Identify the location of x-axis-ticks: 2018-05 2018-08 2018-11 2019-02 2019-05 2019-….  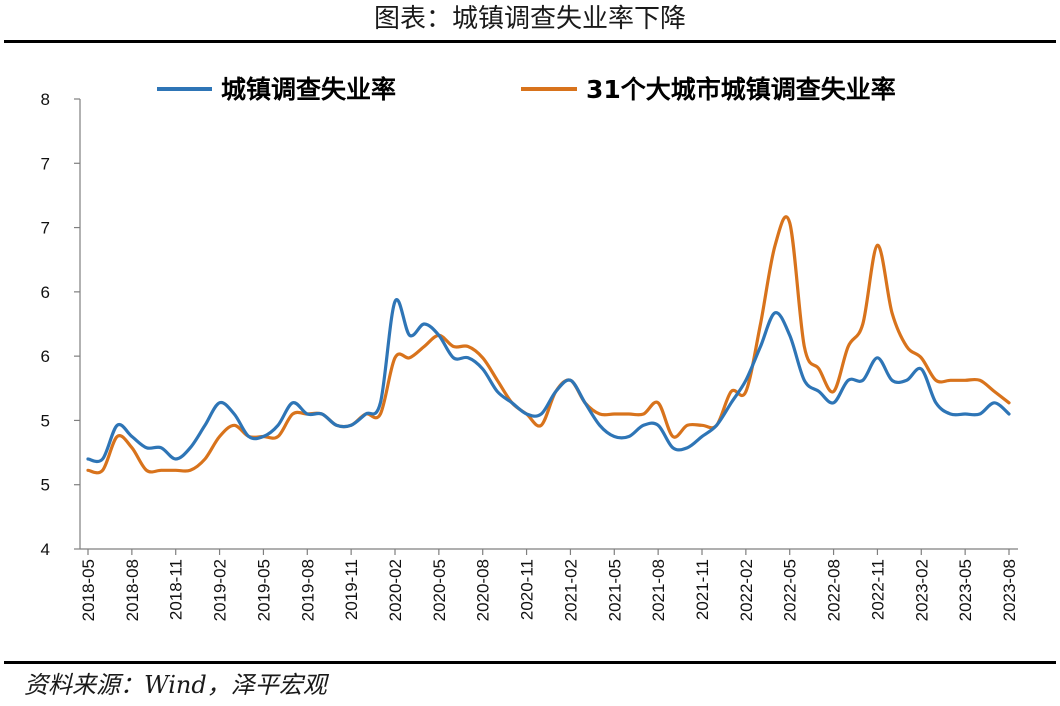
(549, 585).